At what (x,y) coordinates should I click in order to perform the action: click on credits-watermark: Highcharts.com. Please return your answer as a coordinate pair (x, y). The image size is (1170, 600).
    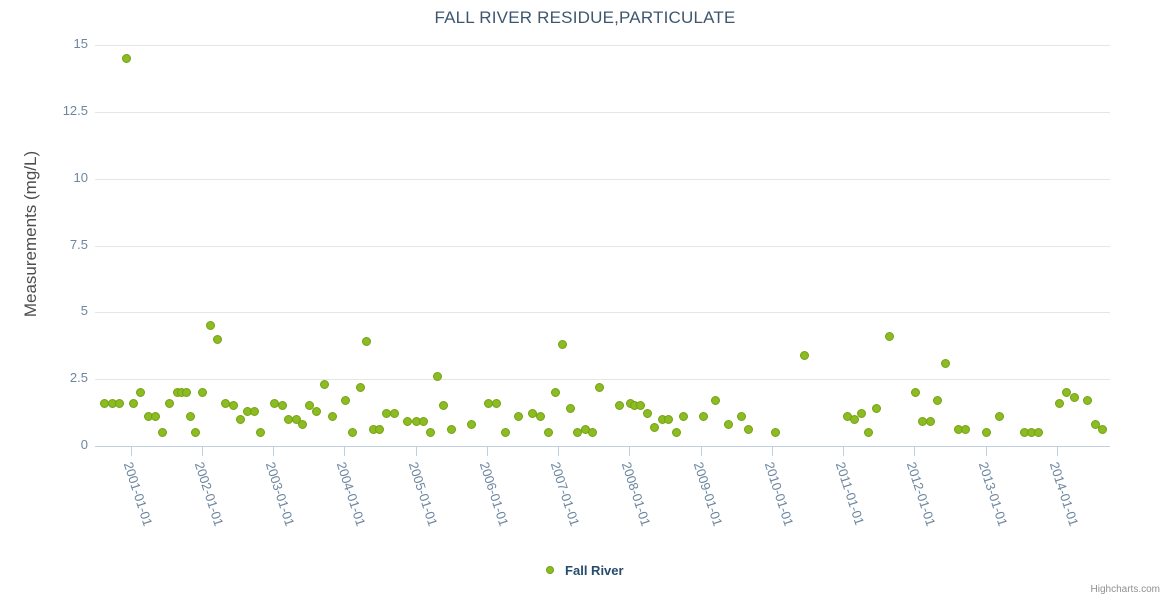
    Looking at the image, I should click on (1125, 589).